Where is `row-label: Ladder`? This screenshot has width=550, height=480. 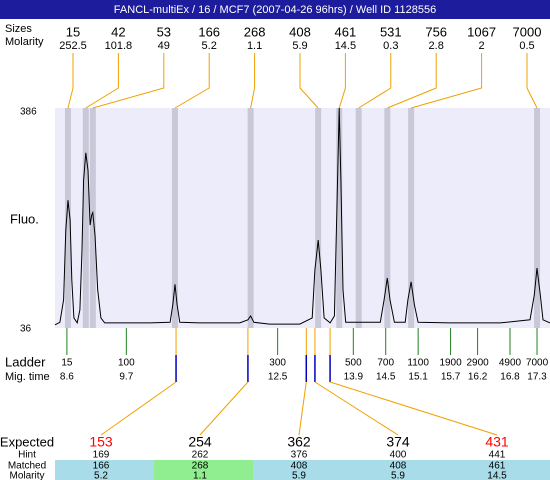
row-label: Ladder is located at coordinates (25, 361).